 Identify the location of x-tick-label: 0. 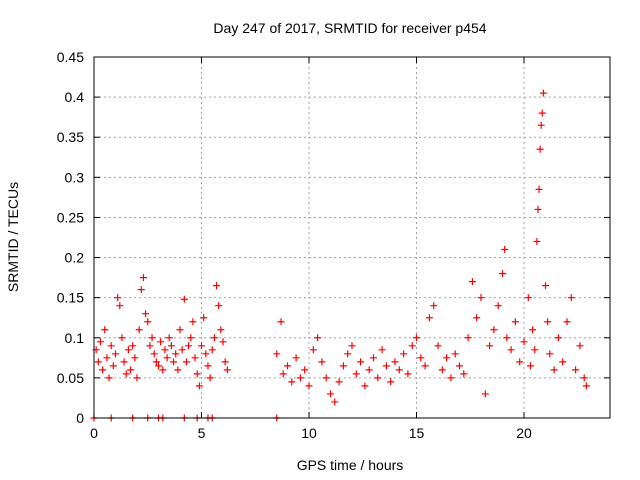
(94, 433).